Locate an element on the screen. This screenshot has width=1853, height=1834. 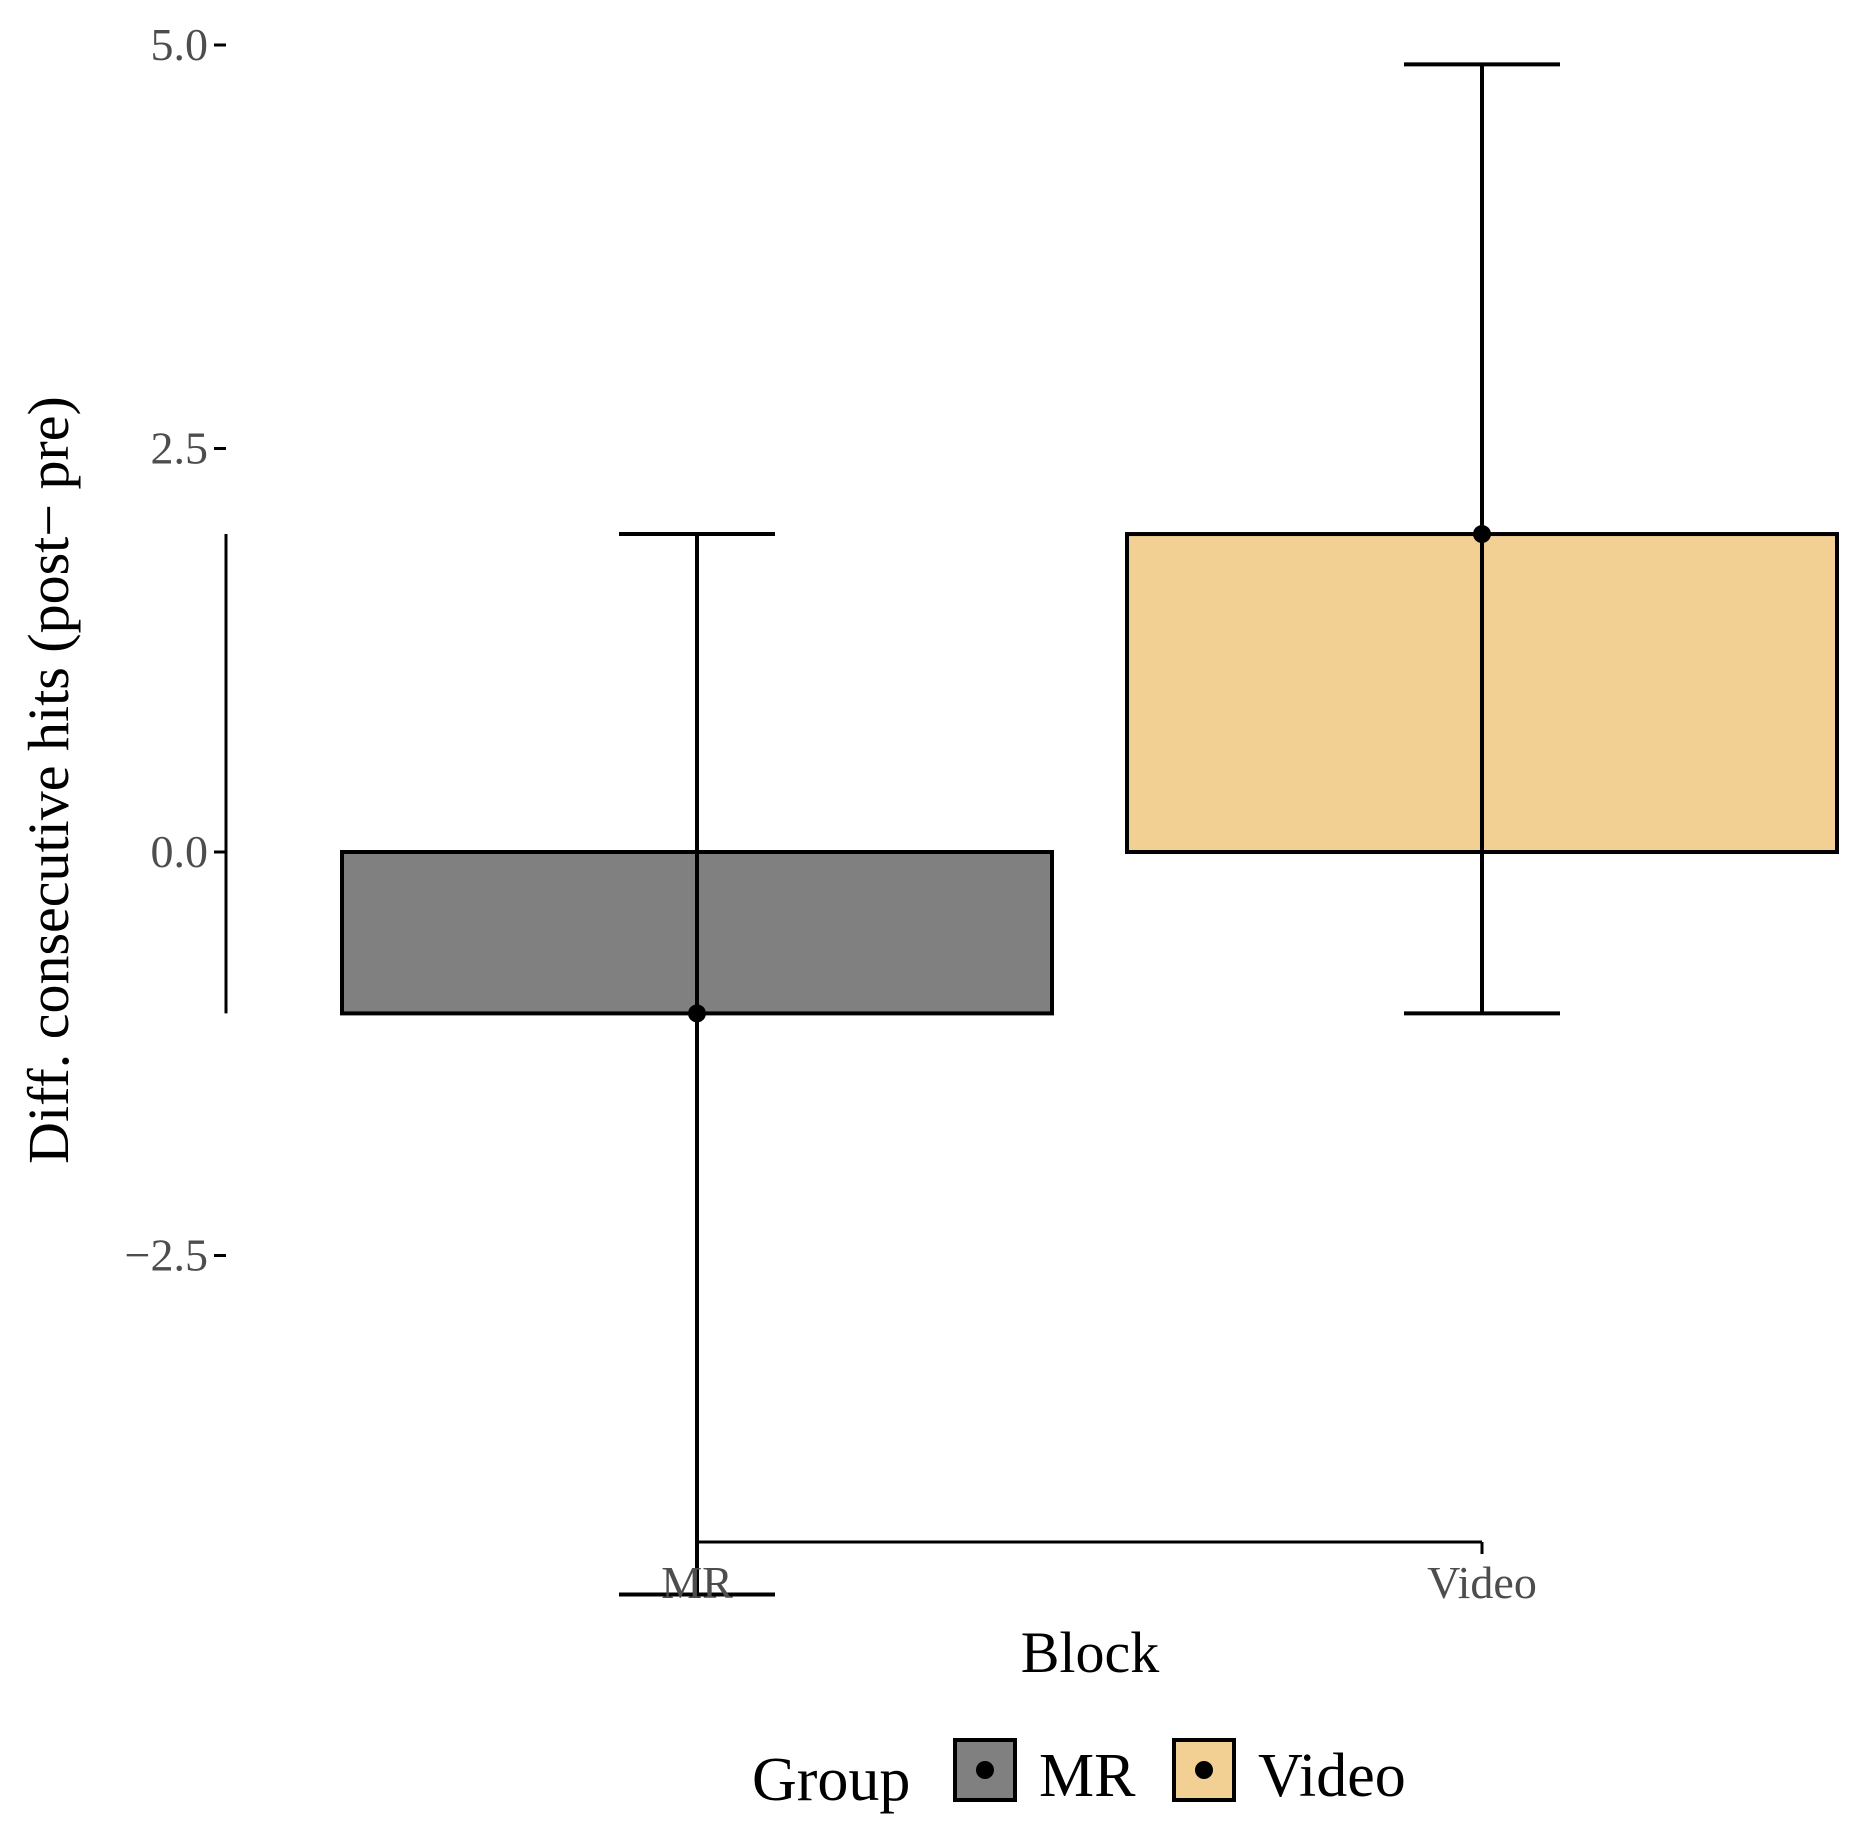
legend-title: Group is located at coordinates (831, 1780).